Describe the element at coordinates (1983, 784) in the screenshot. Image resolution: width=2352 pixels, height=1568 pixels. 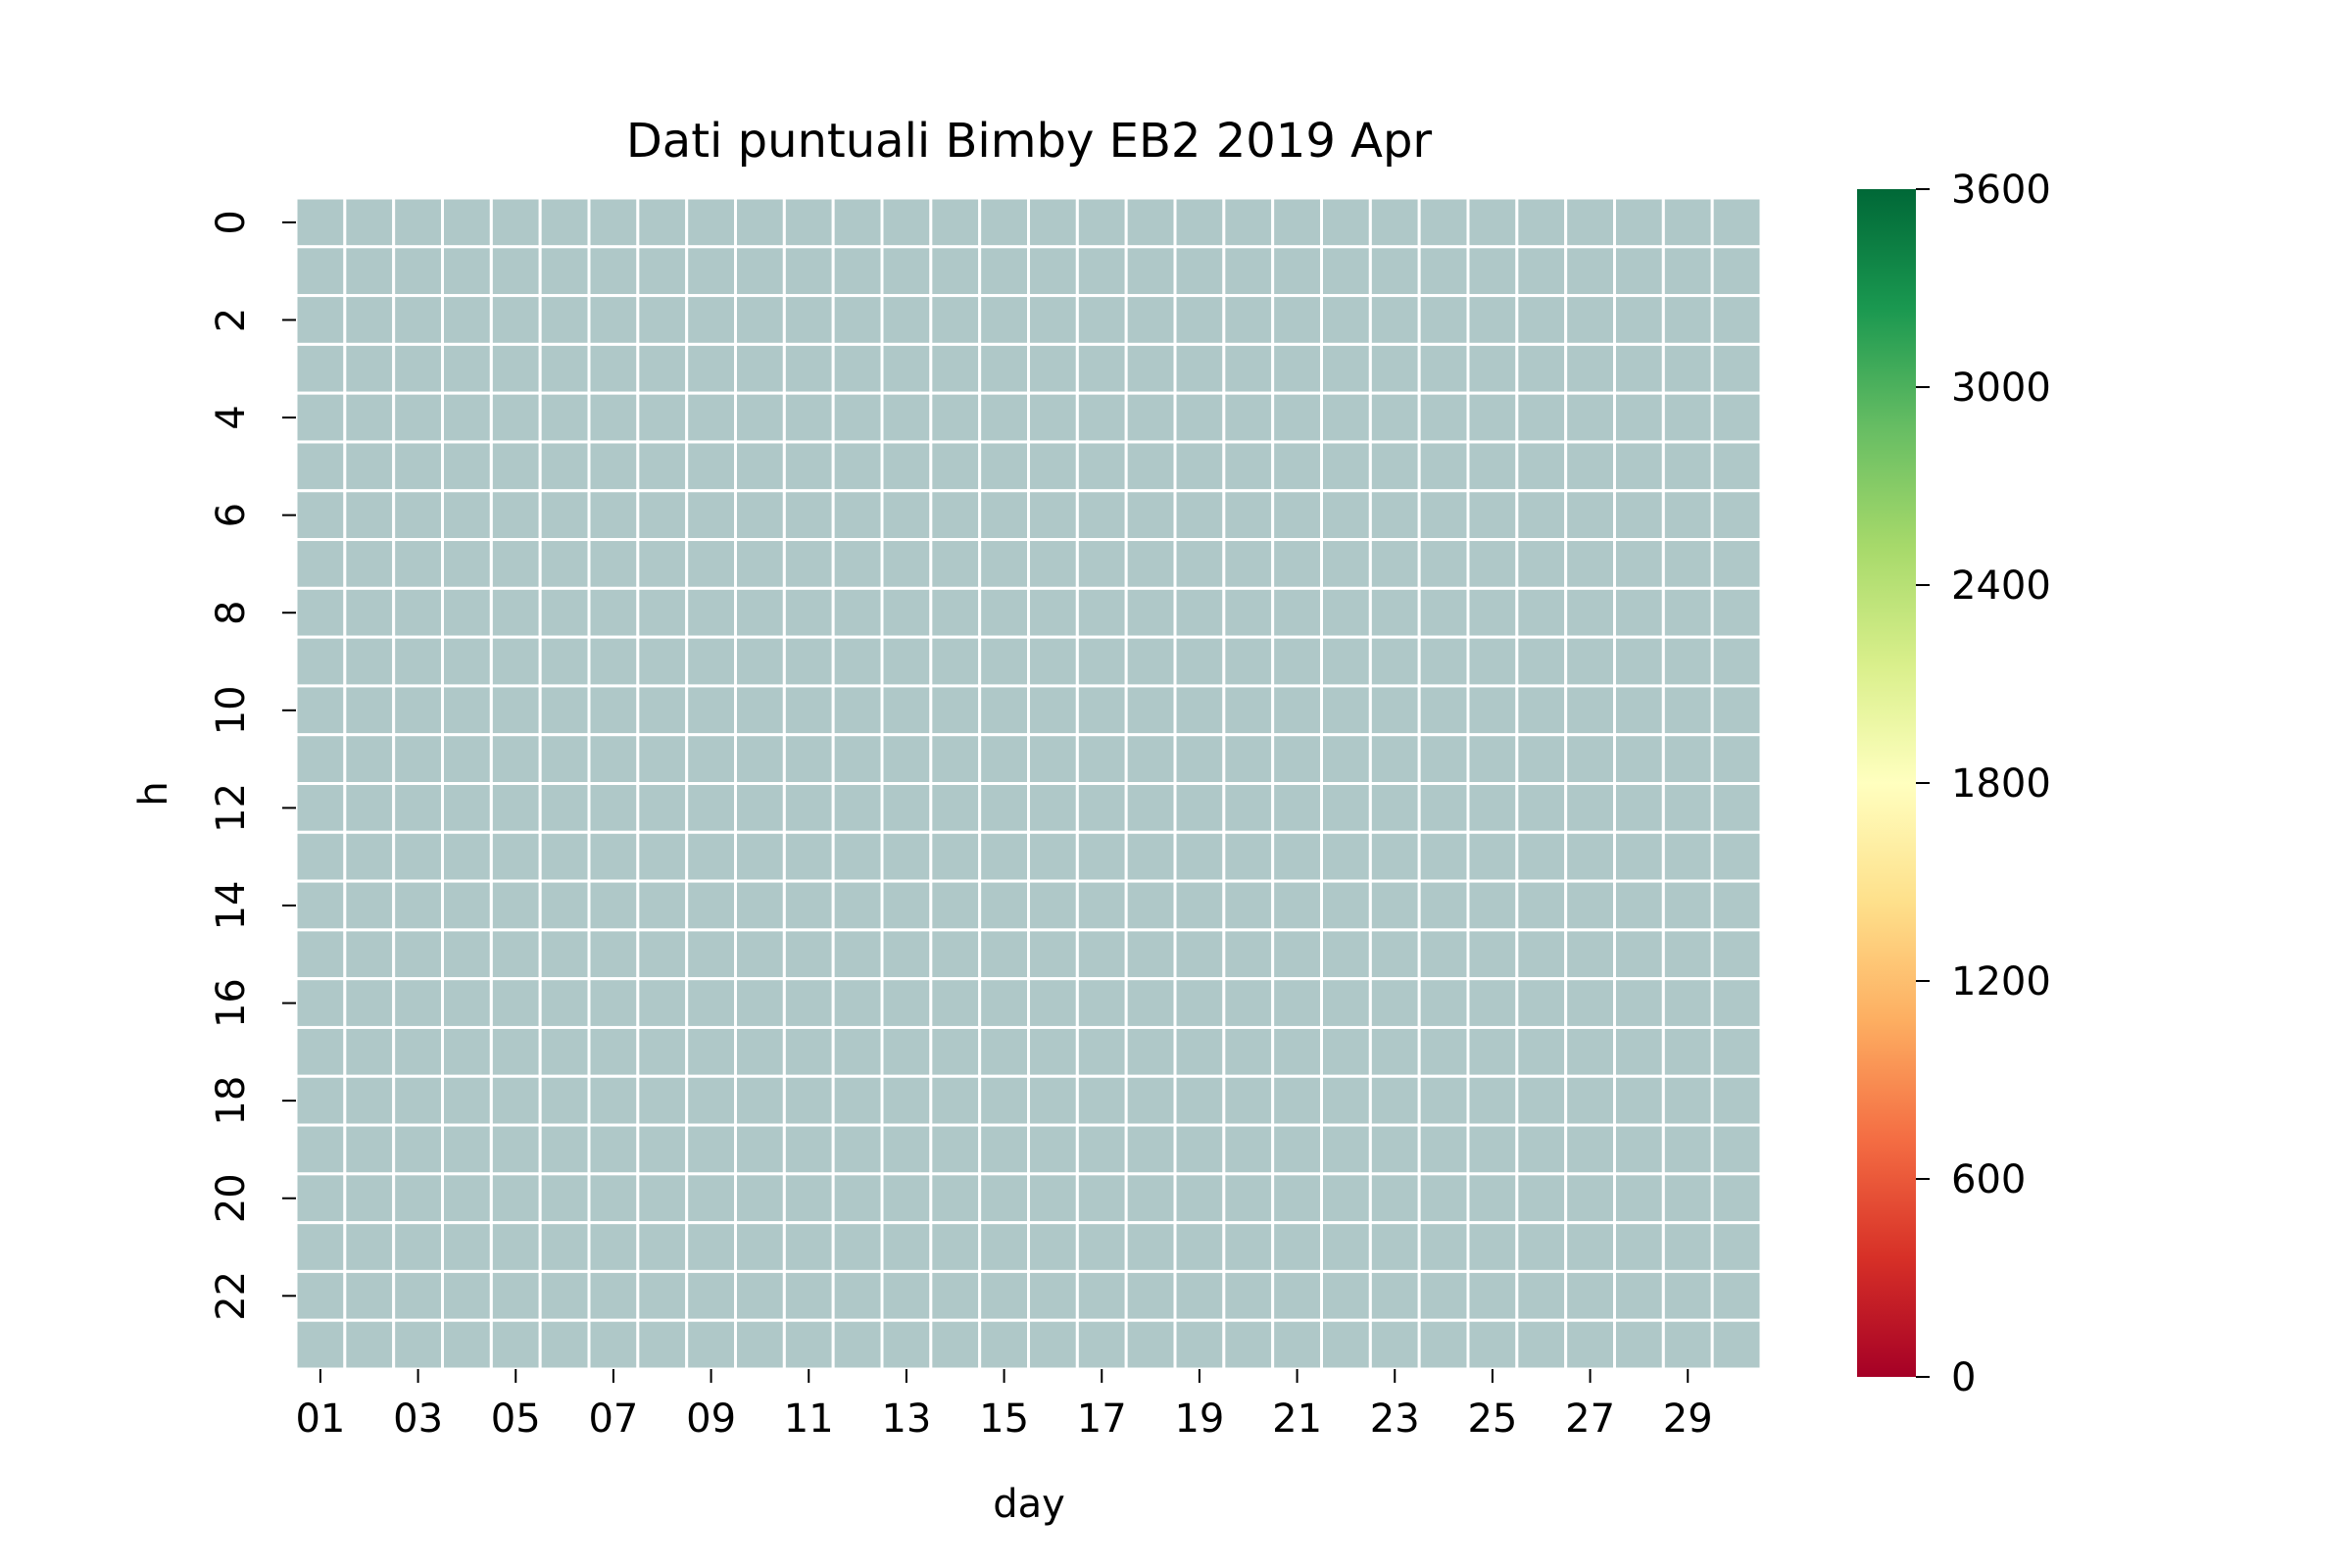
I see `colorbar-ticks: 0 600 1200 1800 2400 3000 3600` at that location.